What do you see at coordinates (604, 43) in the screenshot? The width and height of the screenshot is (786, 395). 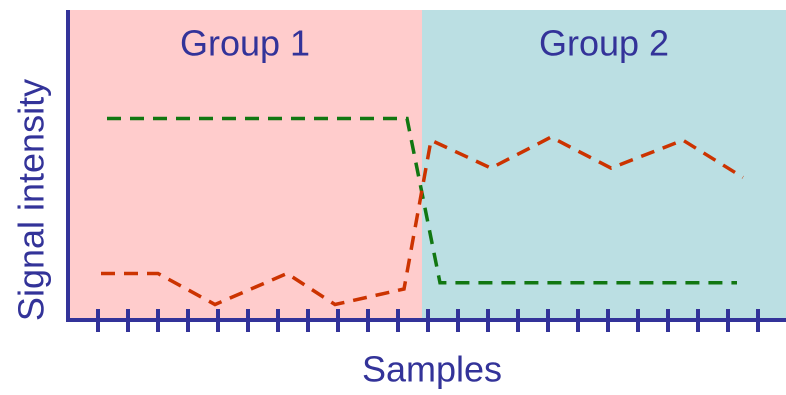 I see `group-label: Group 2` at bounding box center [604, 43].